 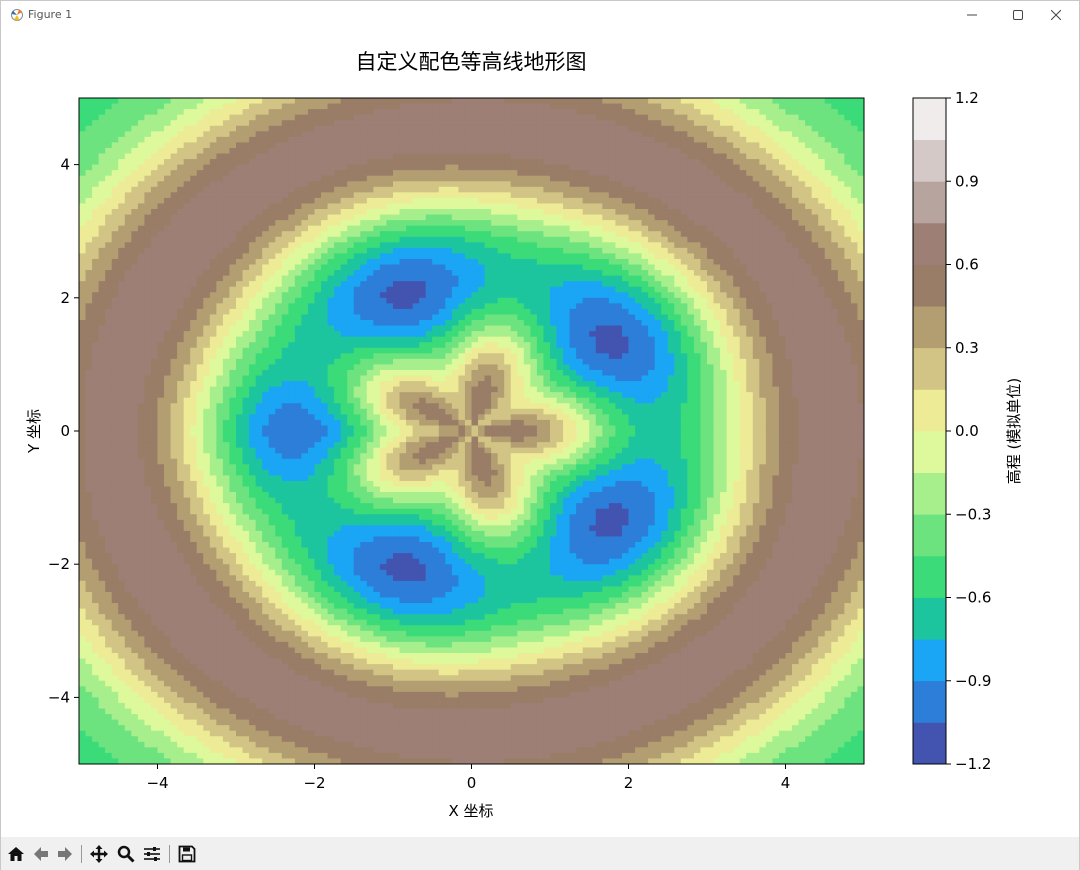 I want to click on close-button, so click(x=1056, y=15).